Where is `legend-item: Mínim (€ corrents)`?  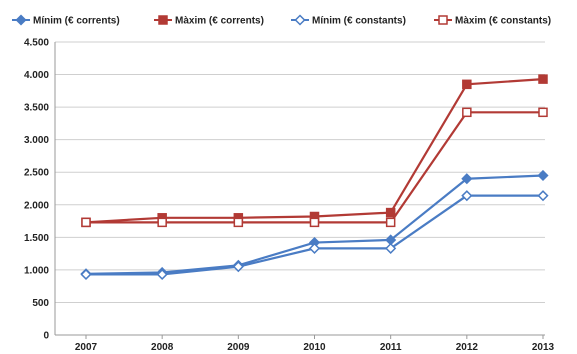
legend-item: Mínim (€ corrents) is located at coordinates (66, 20).